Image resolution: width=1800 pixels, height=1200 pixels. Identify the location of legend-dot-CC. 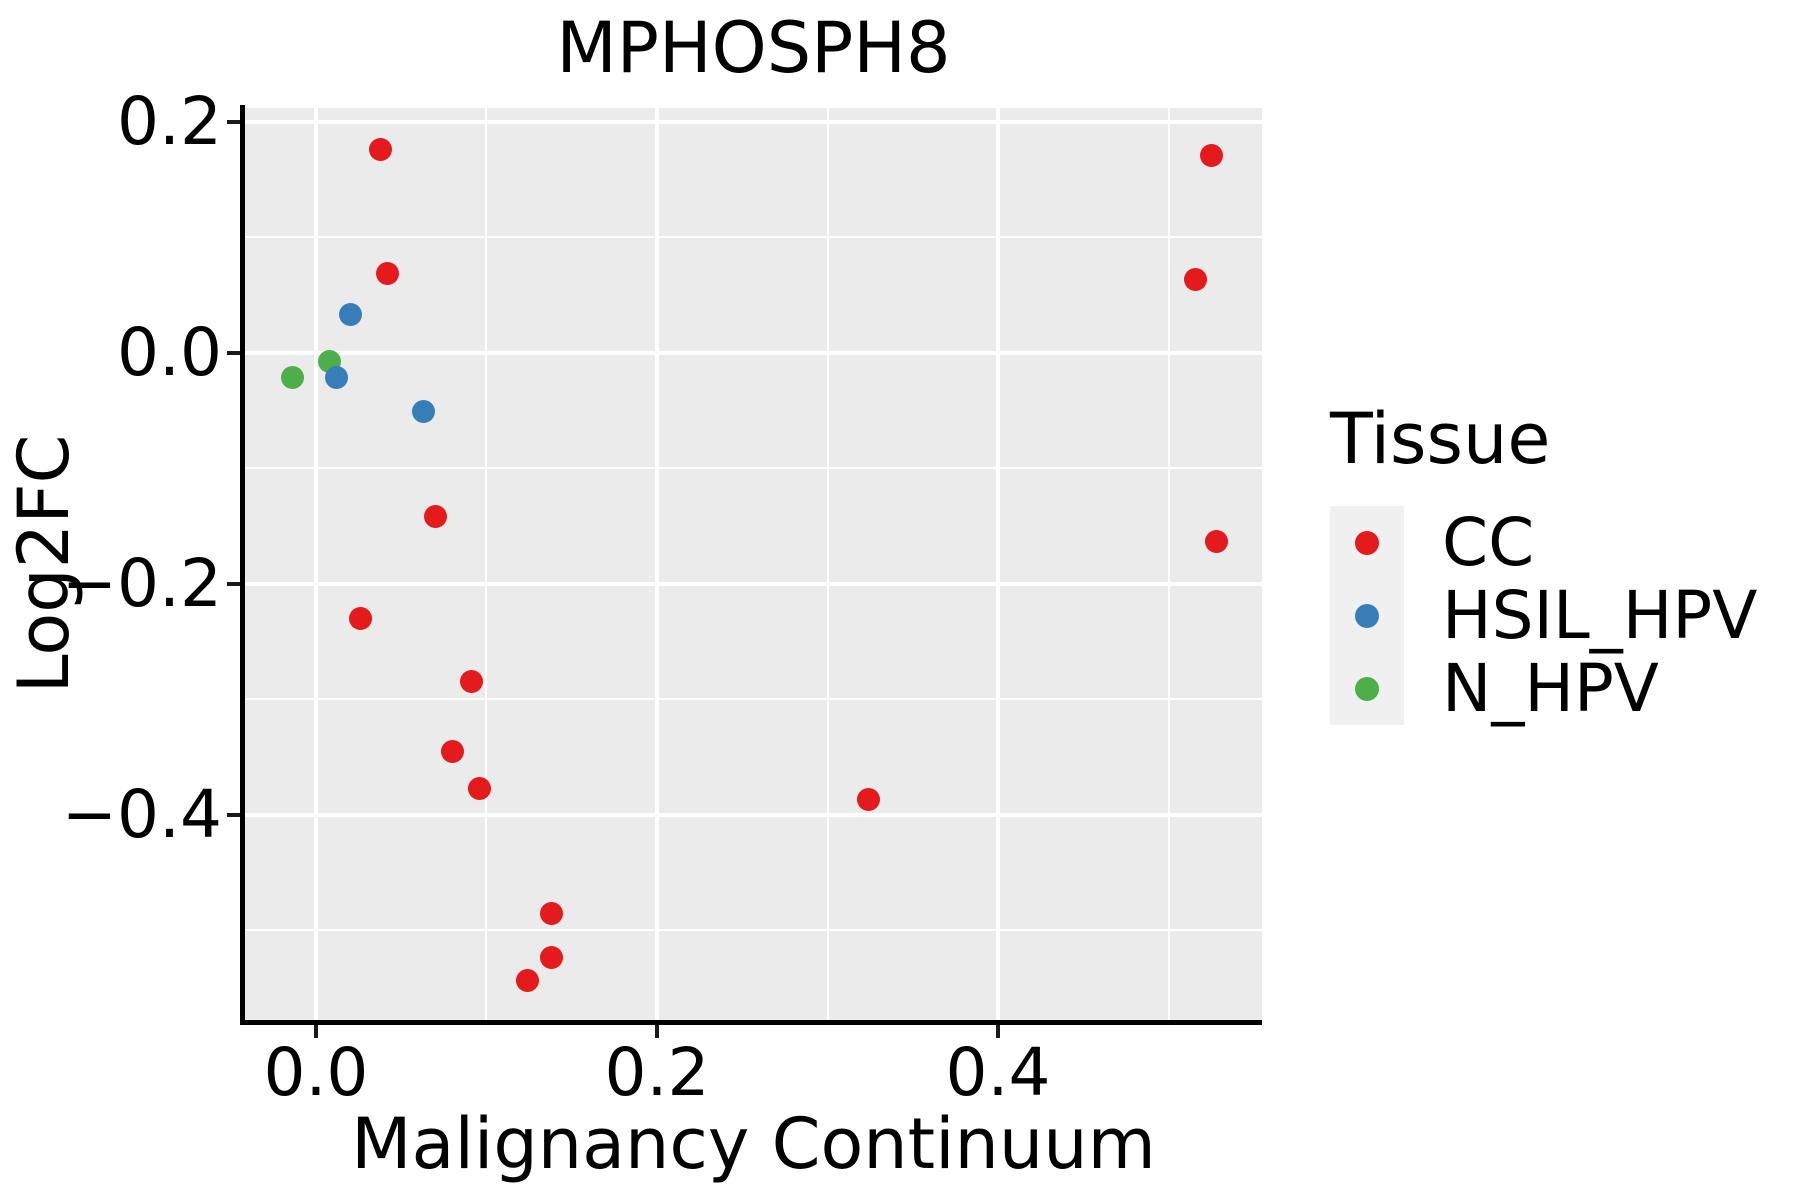
(1367, 542).